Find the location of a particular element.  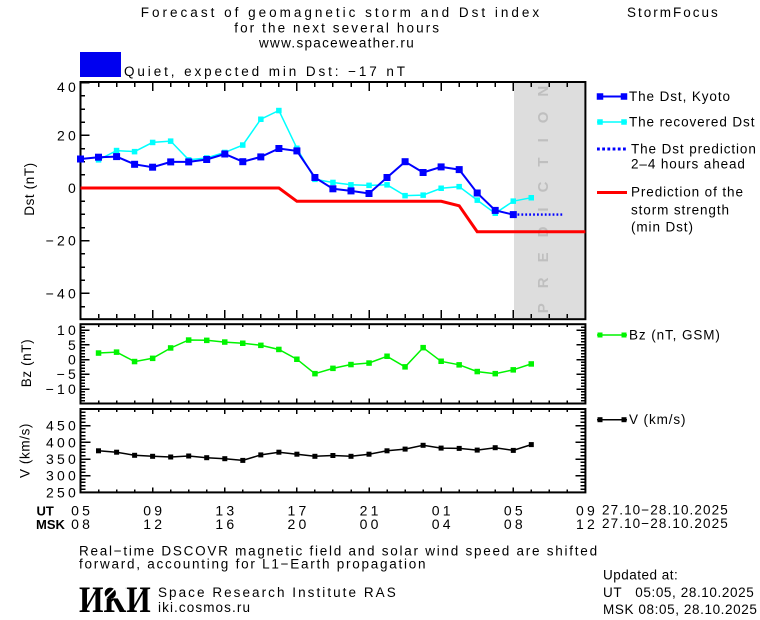

svg-text: (min Dst) is located at coordinates (662, 227).